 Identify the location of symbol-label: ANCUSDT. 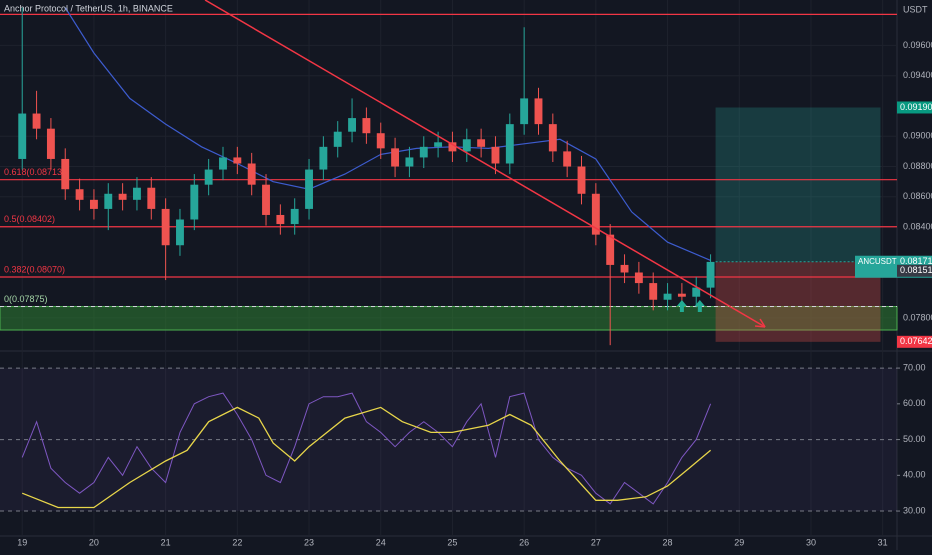
(877, 261).